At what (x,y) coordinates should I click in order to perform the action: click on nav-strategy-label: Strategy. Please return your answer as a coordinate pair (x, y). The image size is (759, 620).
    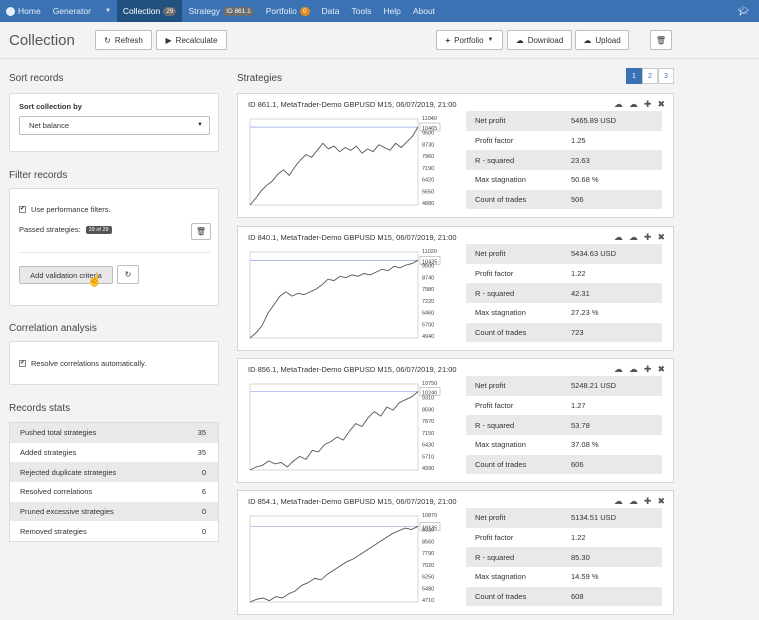
    Looking at the image, I should click on (204, 11).